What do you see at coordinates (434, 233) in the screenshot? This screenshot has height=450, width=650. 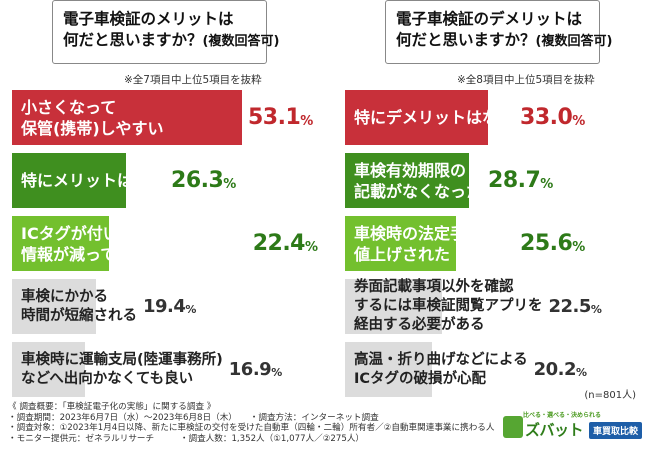 I see `demerit-bar-label-3-line-1: 車検時の法定手数料が` at bounding box center [434, 233].